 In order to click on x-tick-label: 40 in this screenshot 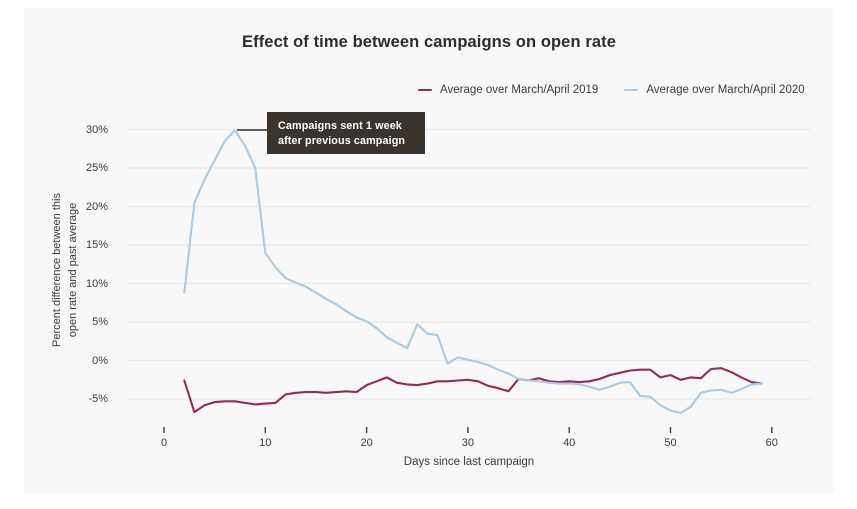, I will do `click(569, 443)`.